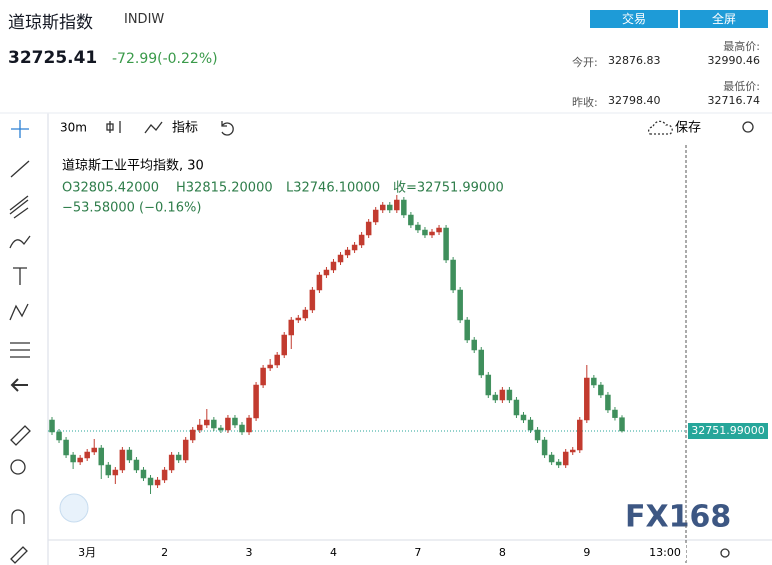 This screenshot has height=565, width=772. What do you see at coordinates (724, 19) in the screenshot?
I see `fullscreen-button: 全屏` at bounding box center [724, 19].